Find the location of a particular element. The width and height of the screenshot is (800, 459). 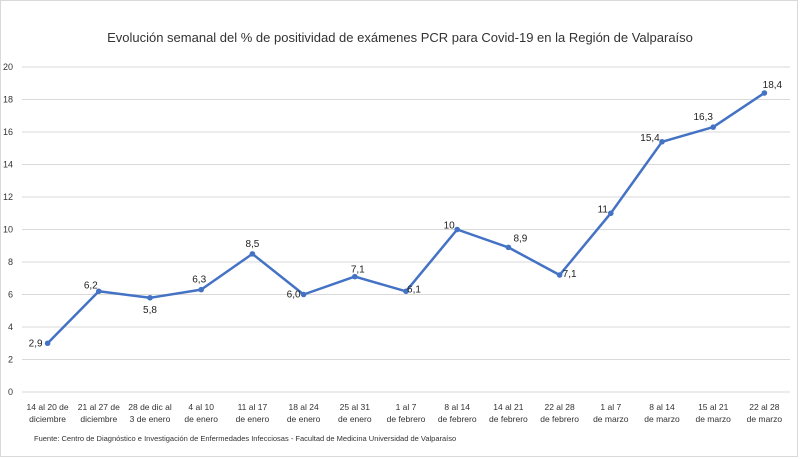

y-axis-ticks: 0 2 4 6 8 10 12 14 16 18 20 is located at coordinates (8, 229).